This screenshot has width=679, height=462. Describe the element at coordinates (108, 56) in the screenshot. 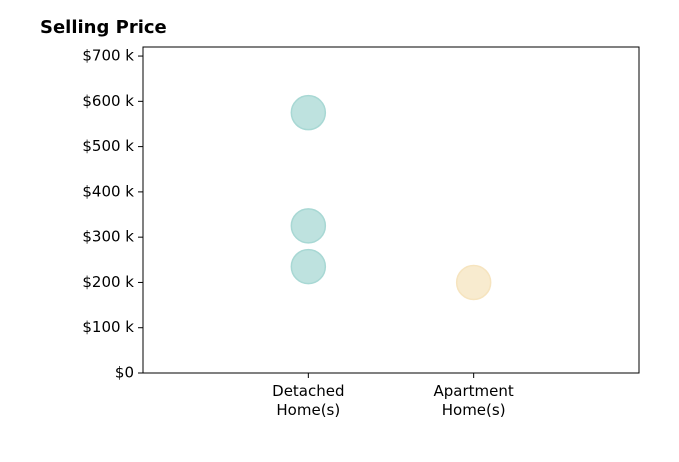

I see `y-tick-label: $700 k` at that location.